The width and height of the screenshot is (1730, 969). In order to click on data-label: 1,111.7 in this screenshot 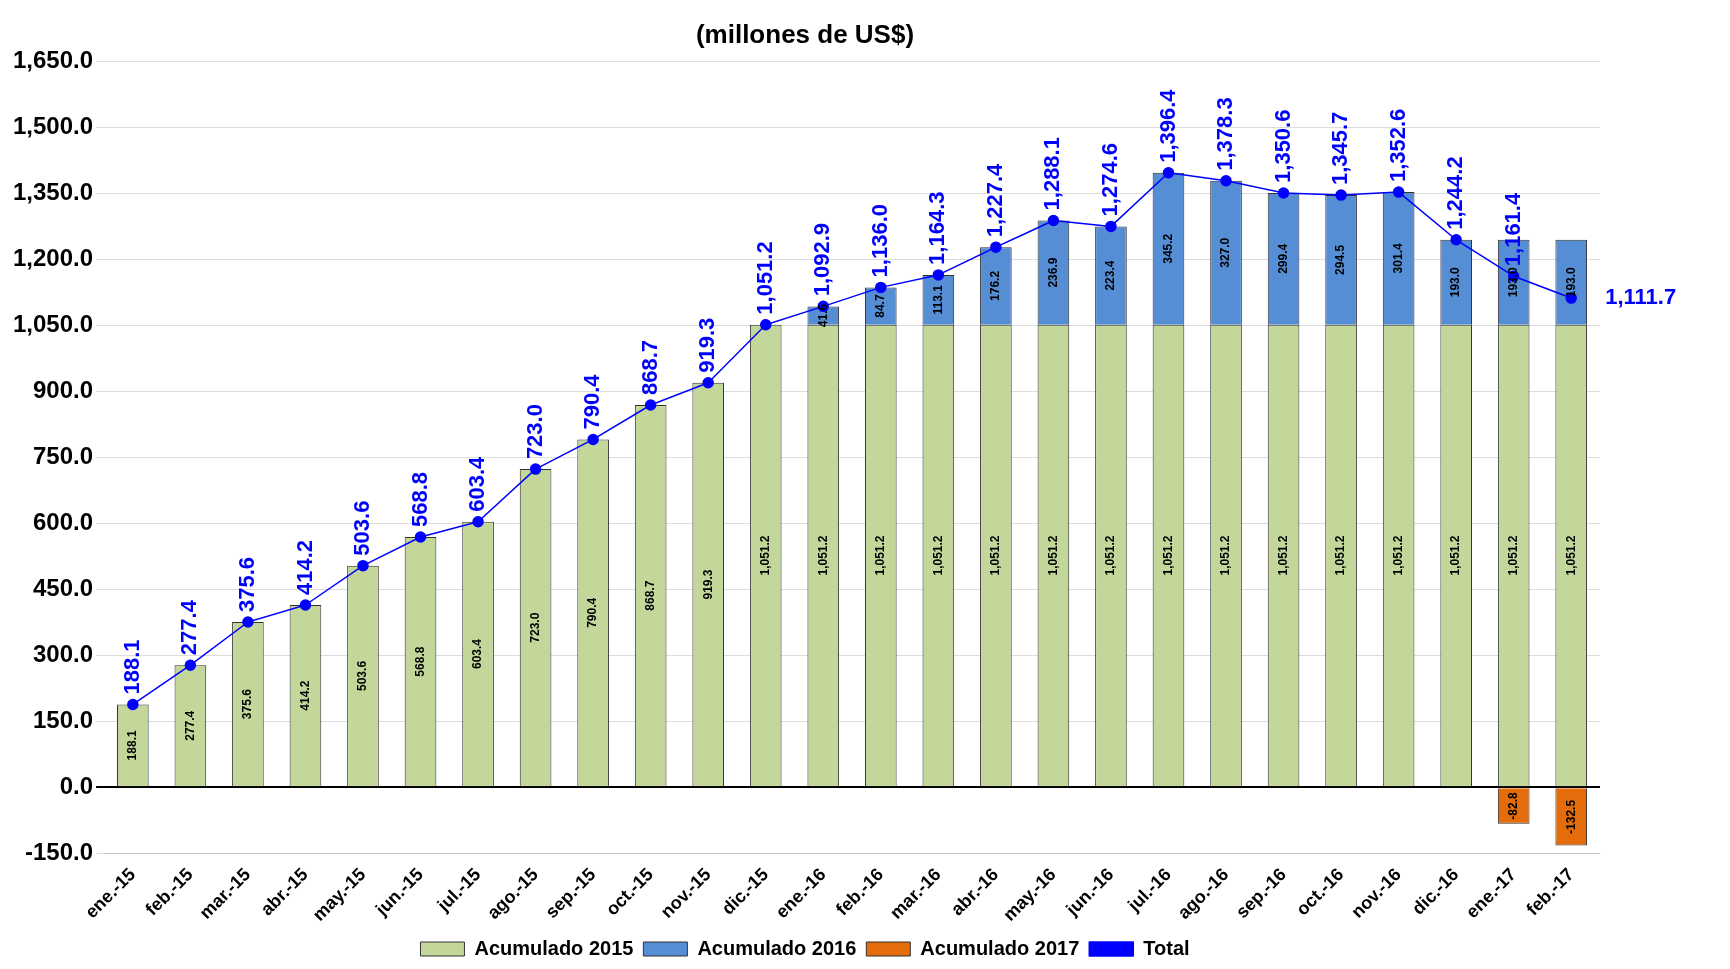, I will do `click(1641, 297)`.